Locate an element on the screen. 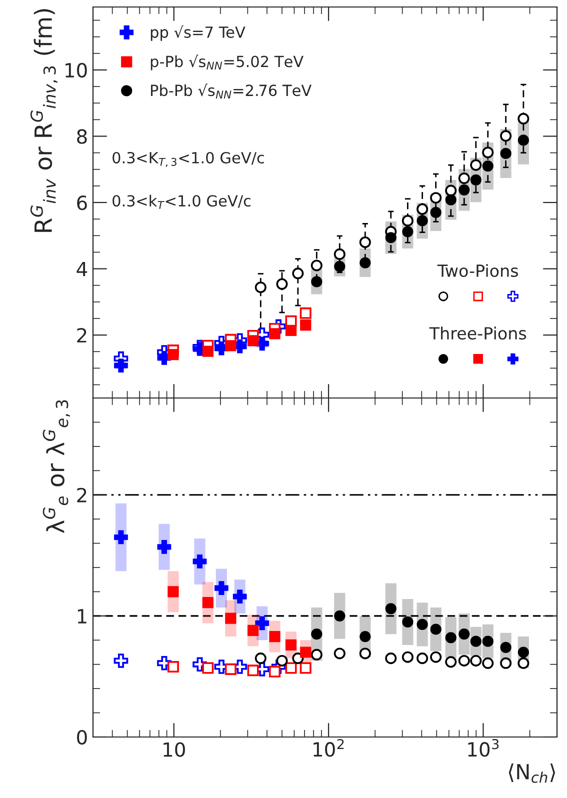 The image size is (567, 798). y-axis-title: λ$^{G}$$_{e}$ or λ$^{G}$$_{e,3}$ is located at coordinates (56, 467).